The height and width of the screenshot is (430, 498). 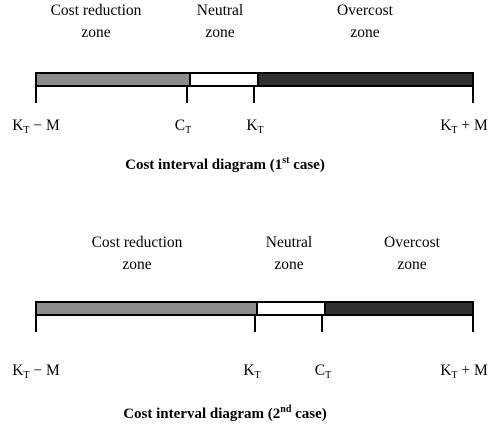 I want to click on diagram-caption: Cost interval diagram (1st case), so click(x=225, y=164).